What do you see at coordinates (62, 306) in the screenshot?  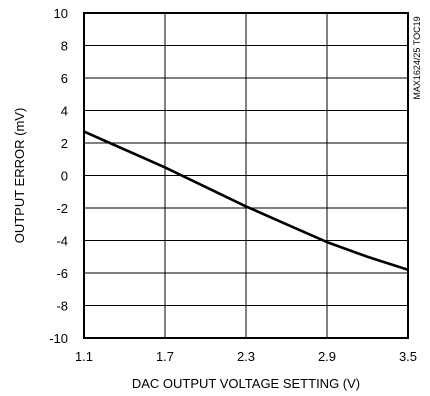 I see `y-tick-label: -8` at bounding box center [62, 306].